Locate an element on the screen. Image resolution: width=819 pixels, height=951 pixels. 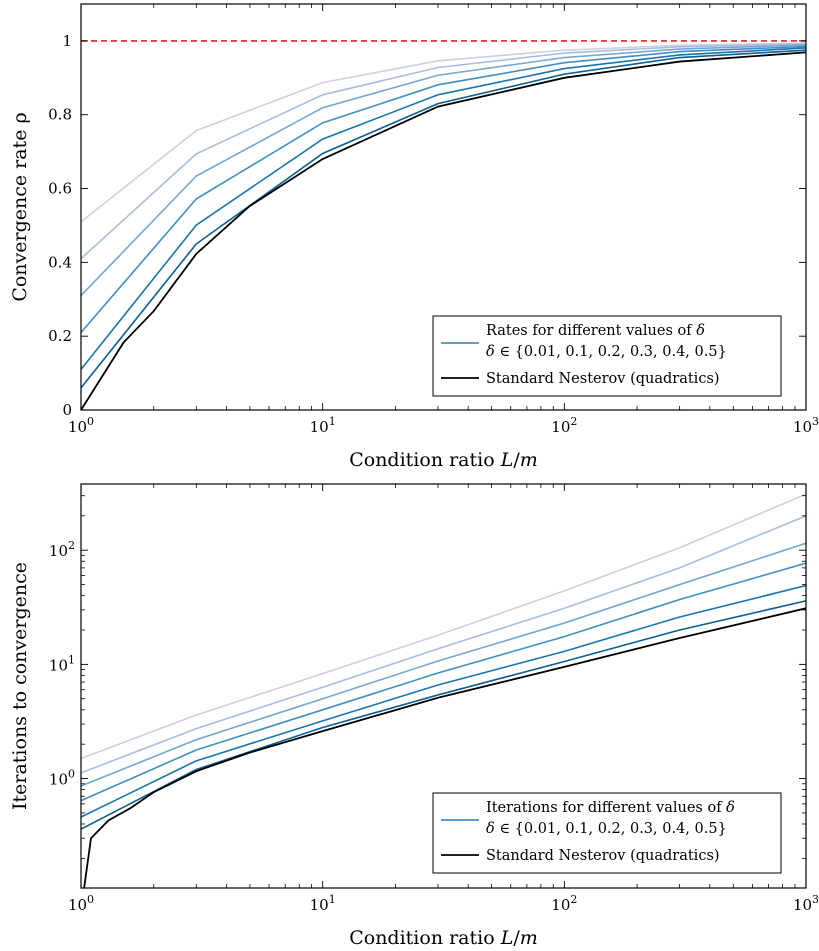
y-tick-label-exp: 2 is located at coordinates (71, 545).